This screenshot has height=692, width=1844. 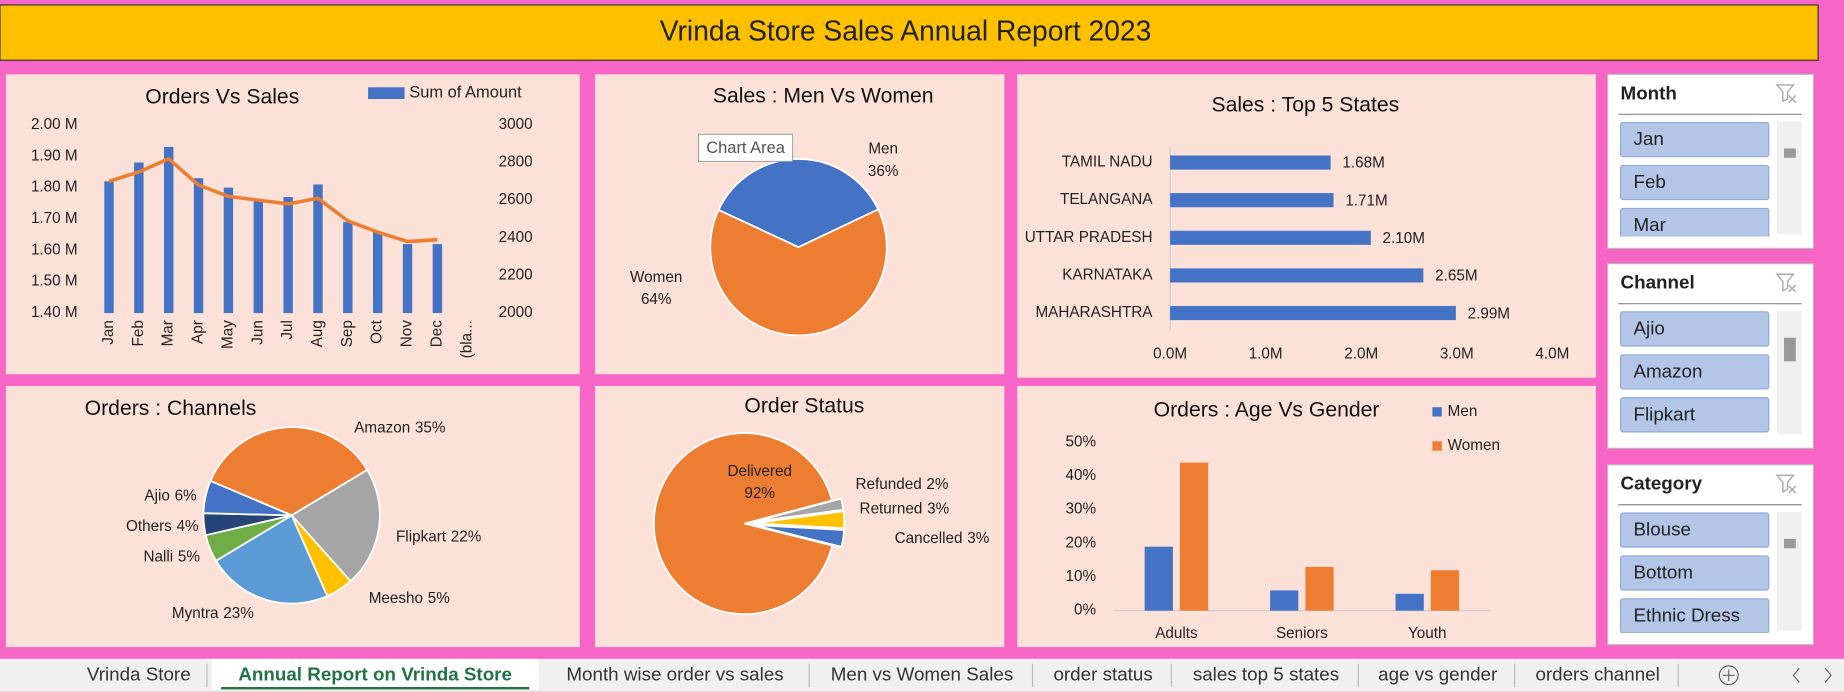 What do you see at coordinates (317, 333) in the screenshot?
I see `x-tick-label: Aug` at bounding box center [317, 333].